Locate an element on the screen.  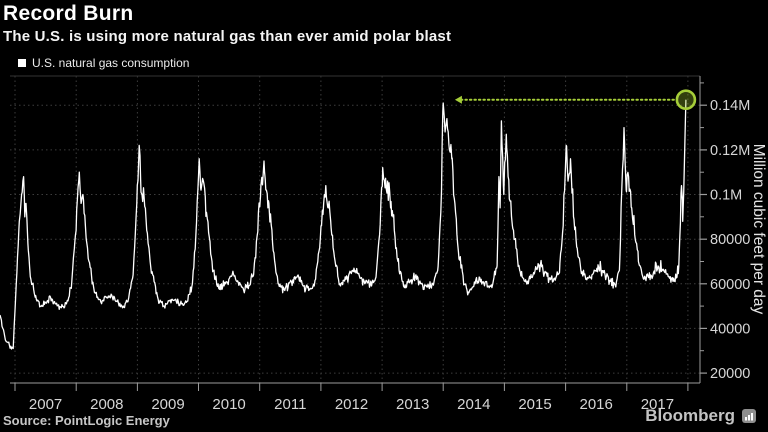
svg-text: 60000 is located at coordinates (730, 285).